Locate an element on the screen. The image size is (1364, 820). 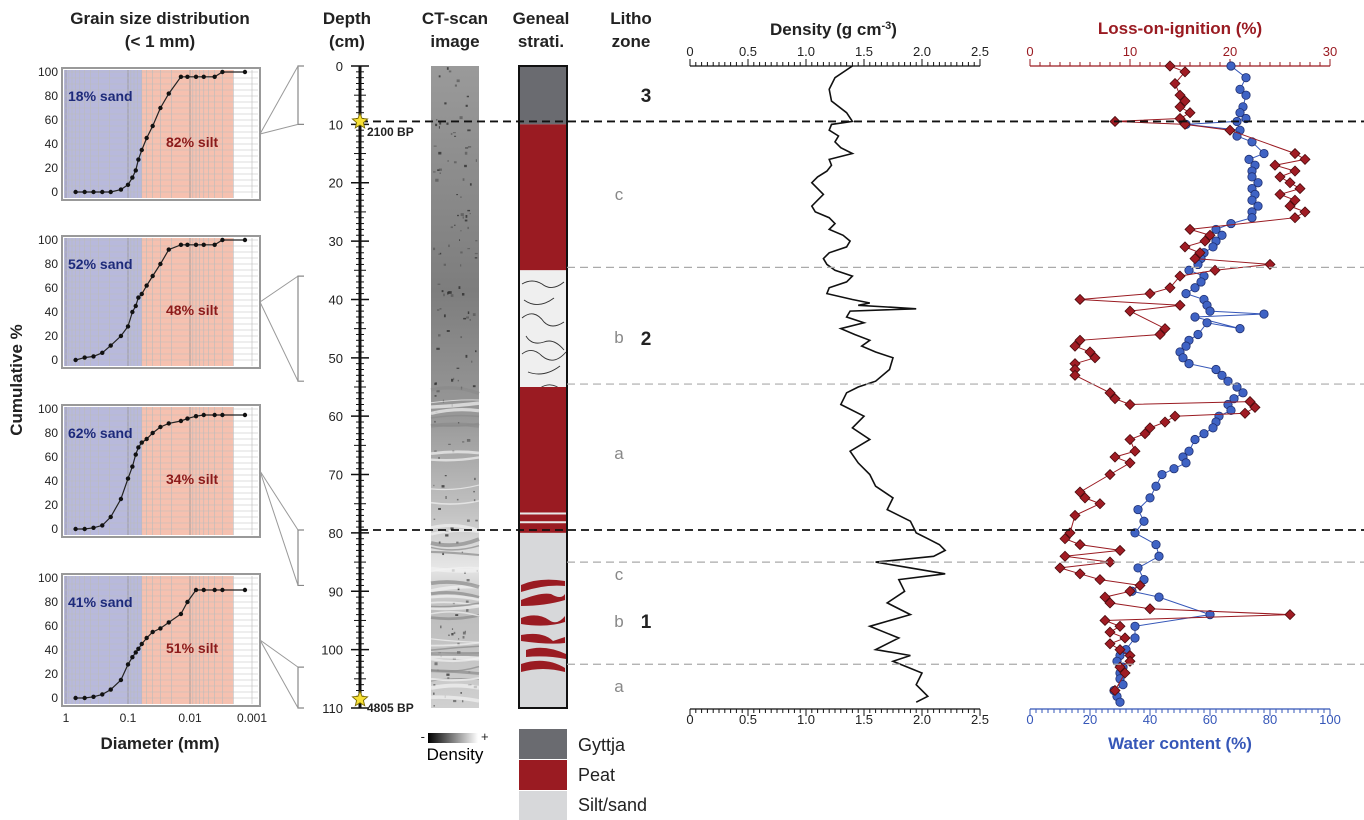
grain-xtick-label: 1 is located at coordinates (66, 718).